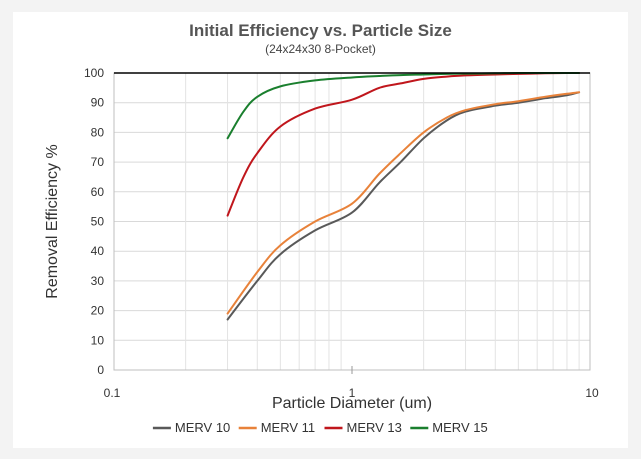 The width and height of the screenshot is (641, 459). What do you see at coordinates (374, 427) in the screenshot?
I see `legend-label-merv-13: MERV 13` at bounding box center [374, 427].